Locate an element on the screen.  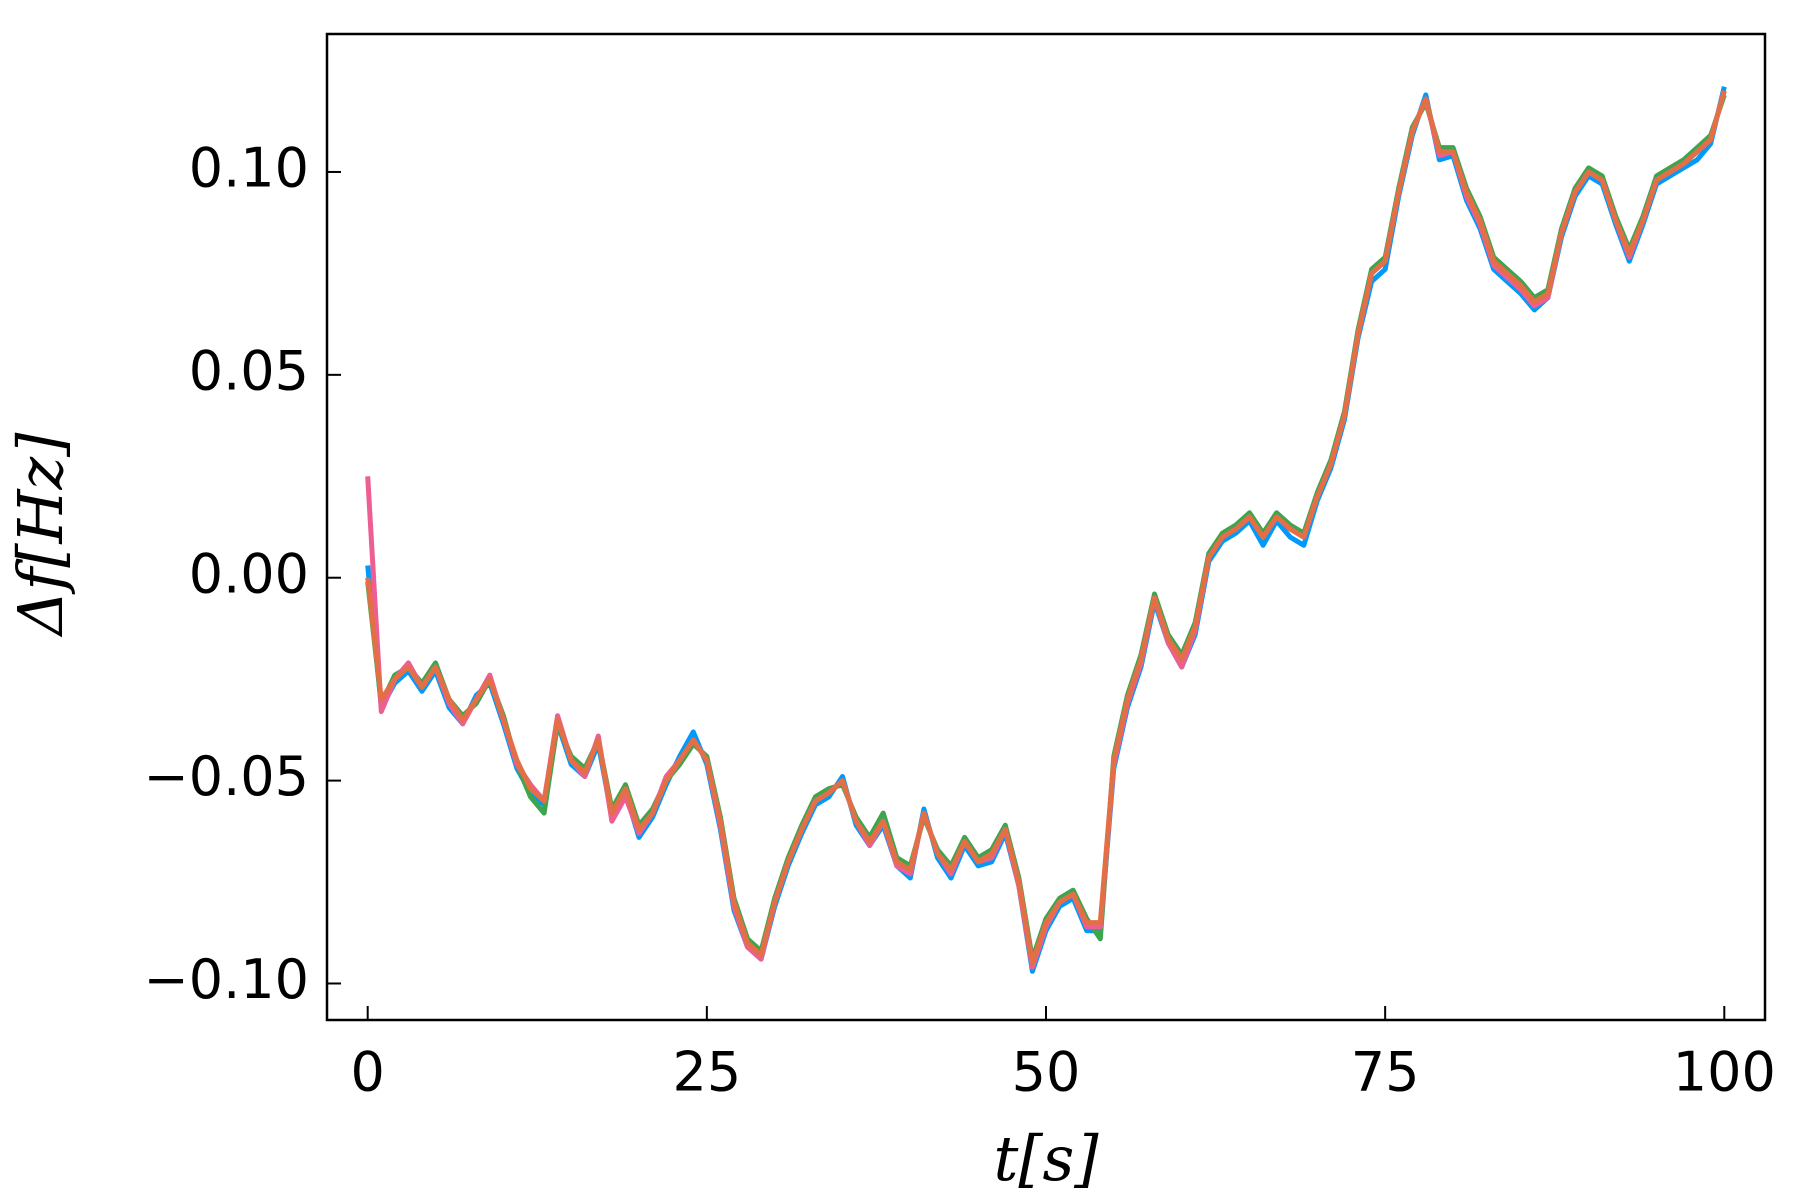
x-tick-label: 0 is located at coordinates (368, 1072).